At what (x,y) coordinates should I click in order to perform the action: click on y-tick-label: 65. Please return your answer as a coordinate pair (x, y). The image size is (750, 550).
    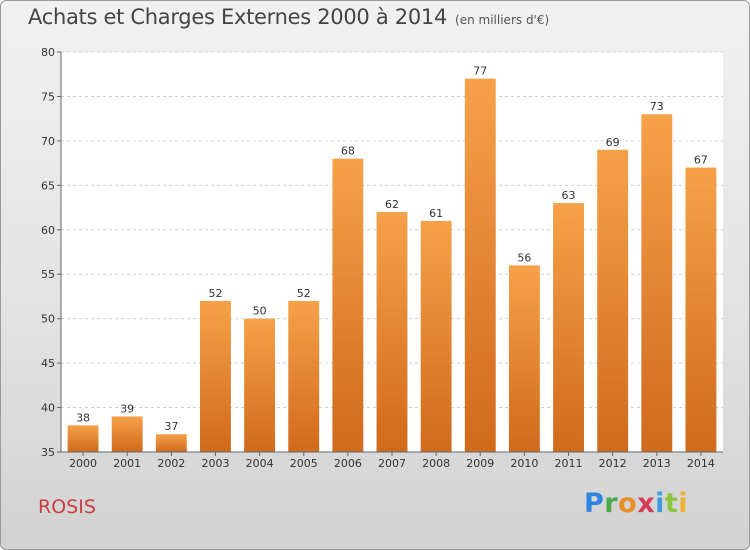
    Looking at the image, I should click on (48, 185).